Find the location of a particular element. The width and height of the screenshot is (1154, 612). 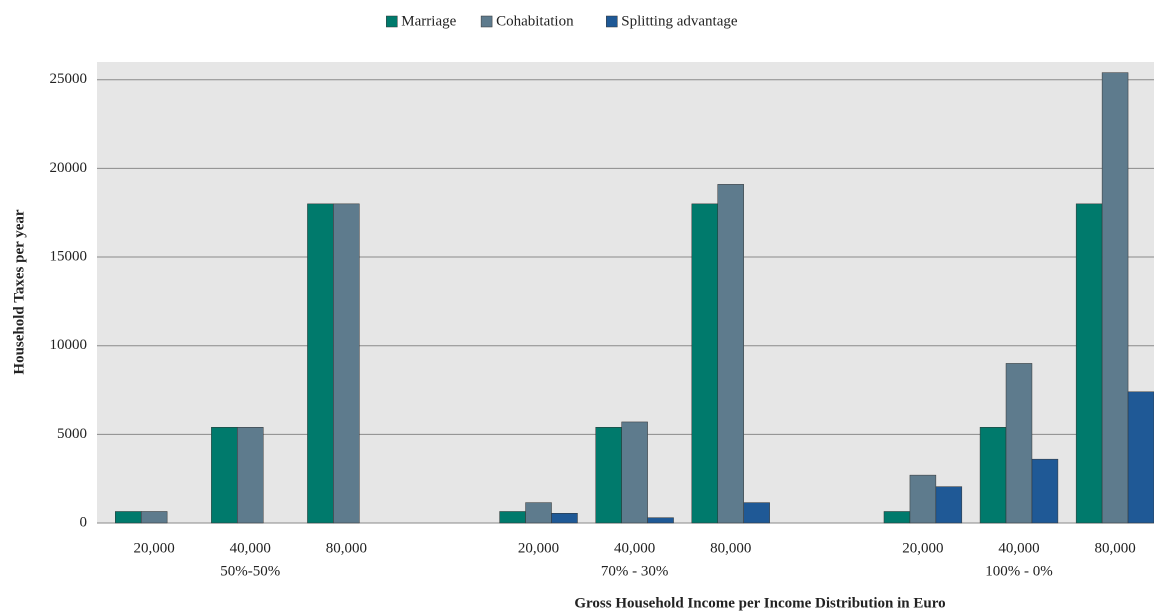

group-label: 100% - 0% is located at coordinates (1019, 571).